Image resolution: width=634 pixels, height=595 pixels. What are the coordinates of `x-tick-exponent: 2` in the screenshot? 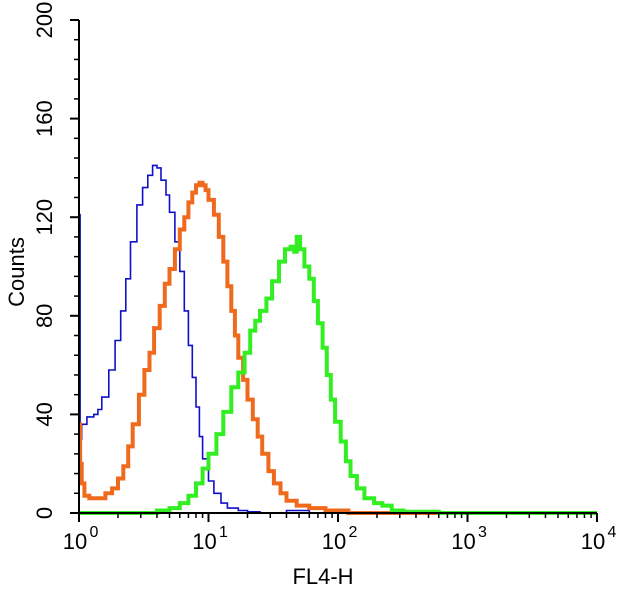 It's located at (353, 532).